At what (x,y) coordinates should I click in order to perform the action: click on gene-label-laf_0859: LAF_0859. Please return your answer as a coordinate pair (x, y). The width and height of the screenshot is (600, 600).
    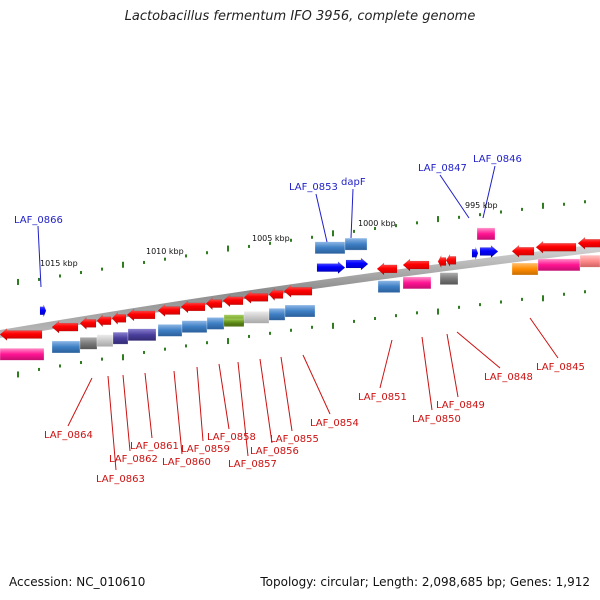
    Looking at the image, I should click on (205, 449).